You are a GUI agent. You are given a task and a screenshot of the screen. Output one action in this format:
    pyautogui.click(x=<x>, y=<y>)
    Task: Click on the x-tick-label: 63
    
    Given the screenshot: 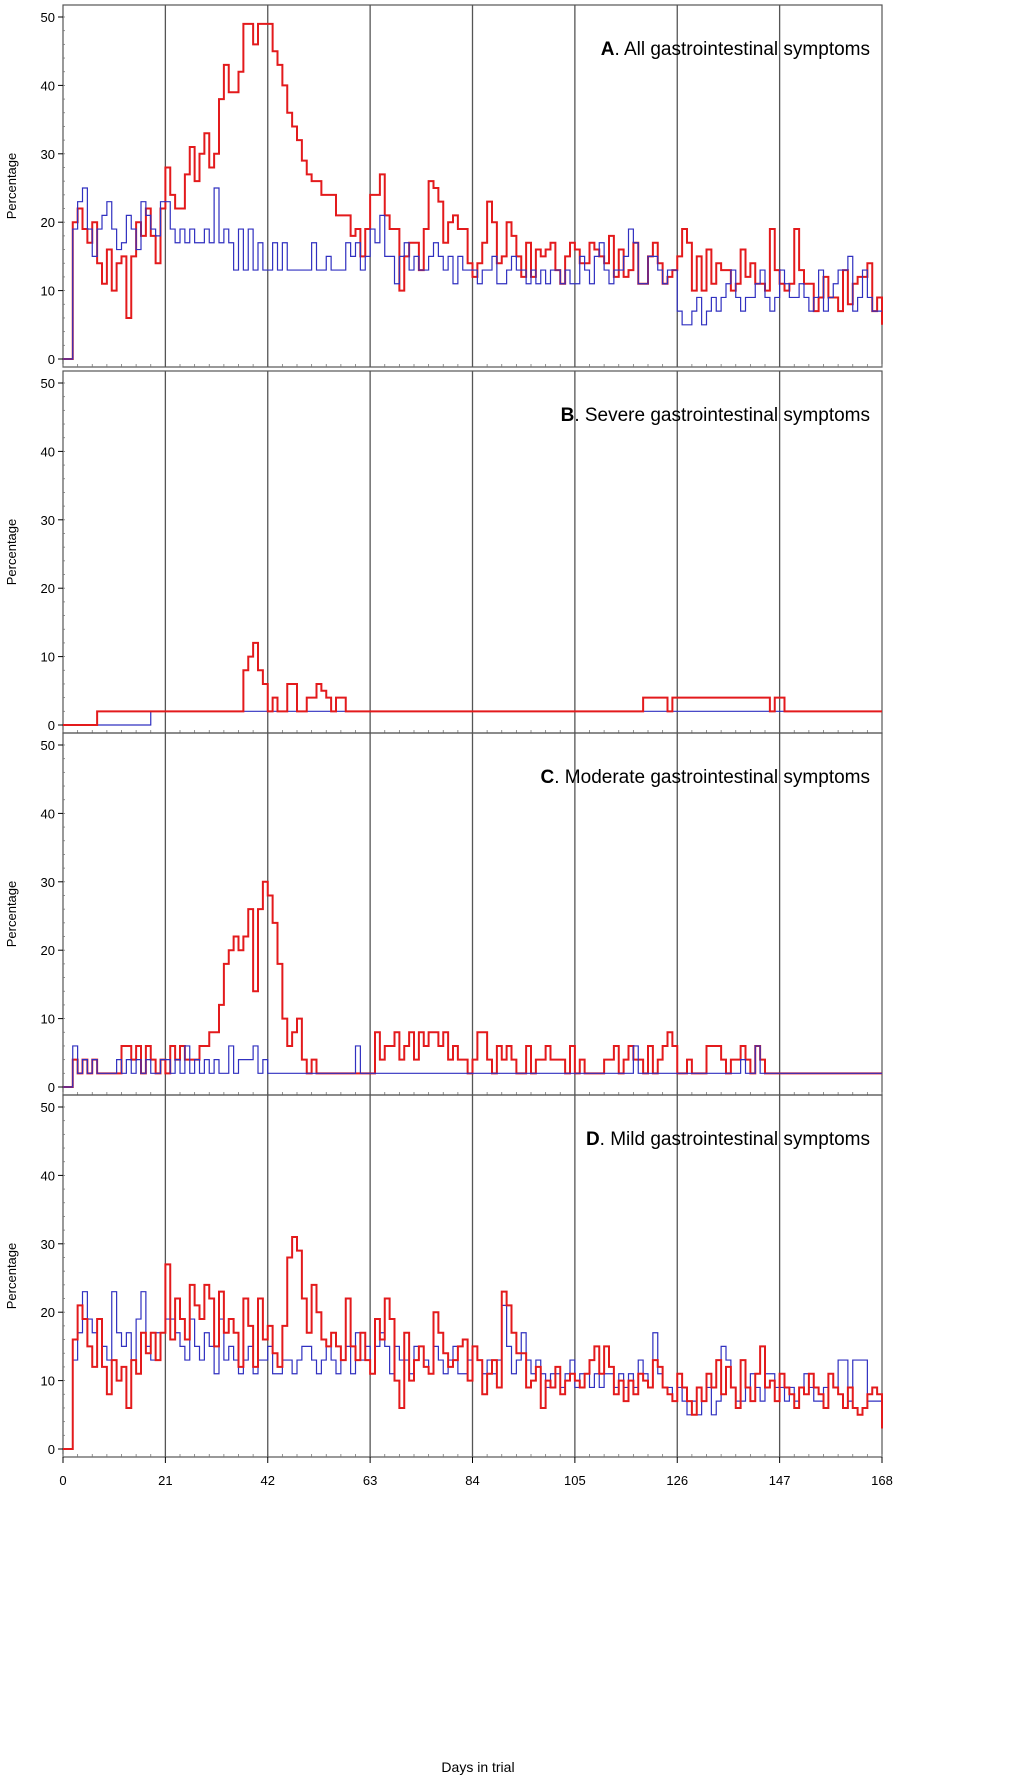 What is the action you would take?
    pyautogui.click(x=370, y=1480)
    